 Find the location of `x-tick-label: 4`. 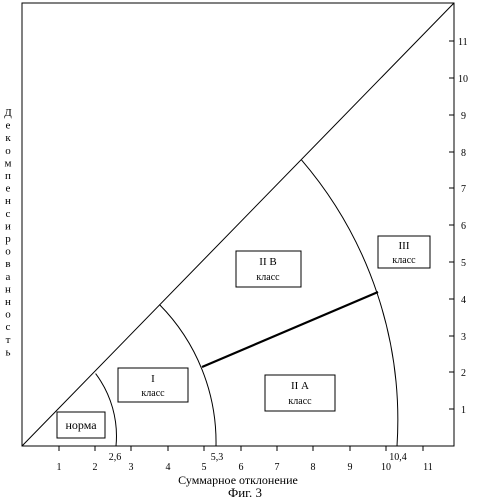

x-tick-label: 4 is located at coordinates (168, 467).